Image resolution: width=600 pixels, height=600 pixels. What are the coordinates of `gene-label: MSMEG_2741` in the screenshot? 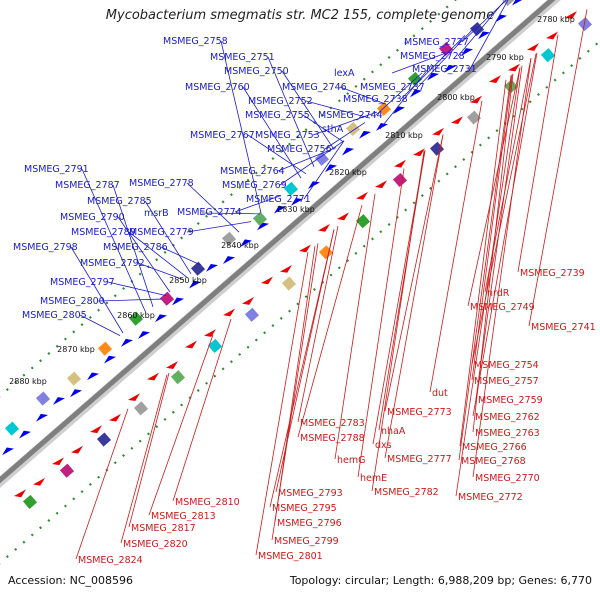 It's located at (563, 327).